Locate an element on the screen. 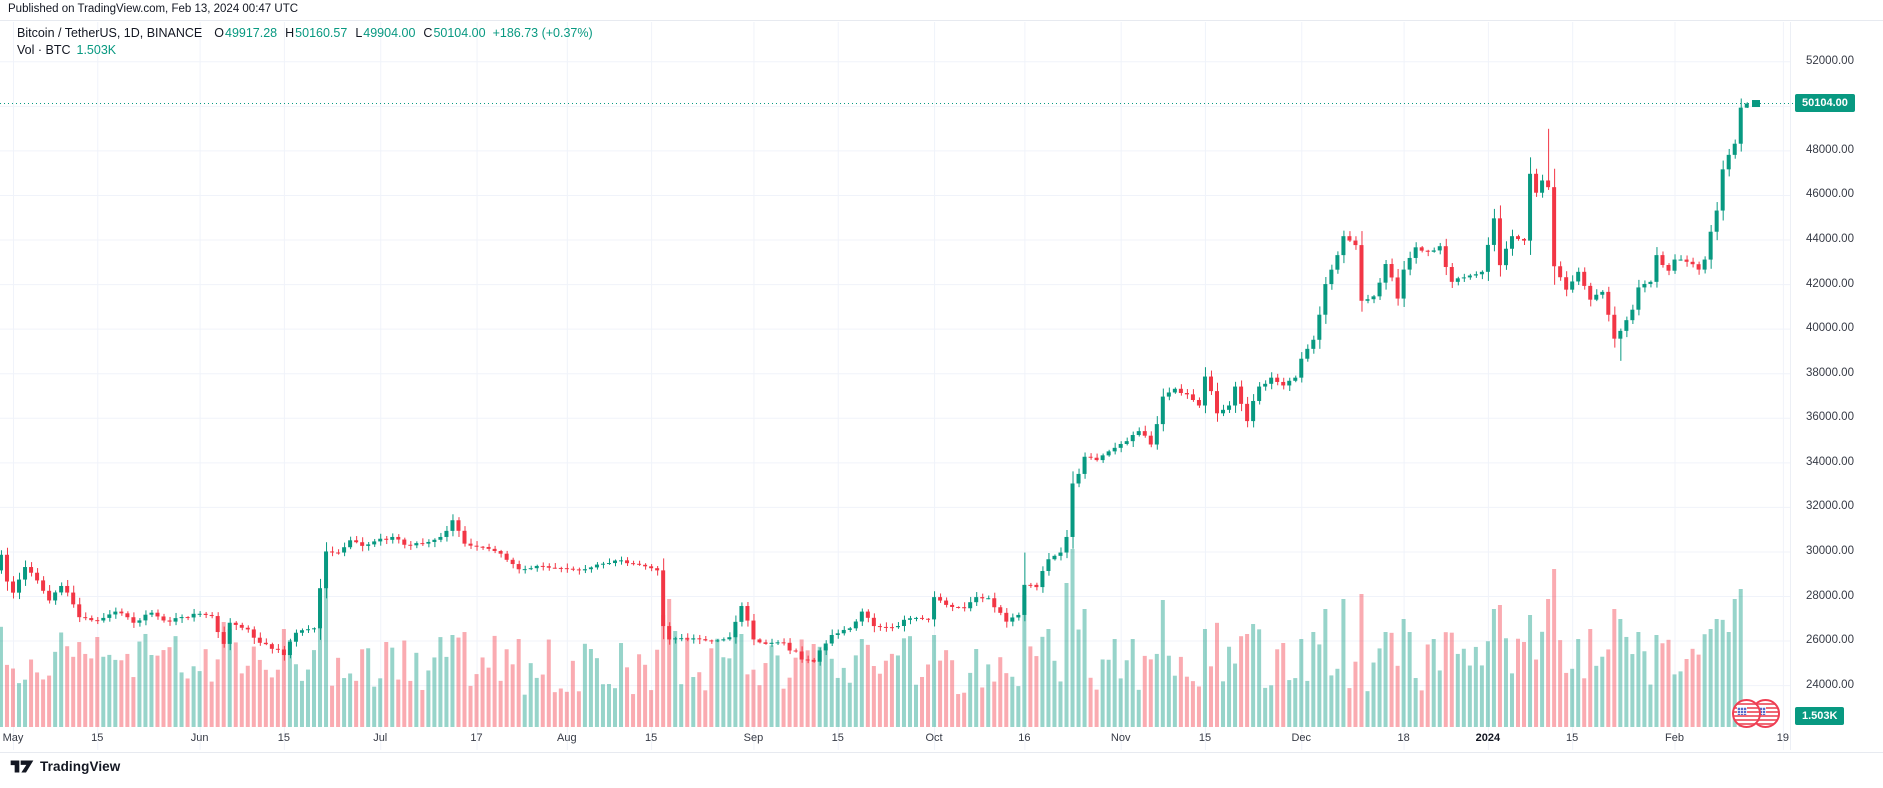 This screenshot has height=788, width=1883. us-flag-event-icon is located at coordinates (1746, 713).